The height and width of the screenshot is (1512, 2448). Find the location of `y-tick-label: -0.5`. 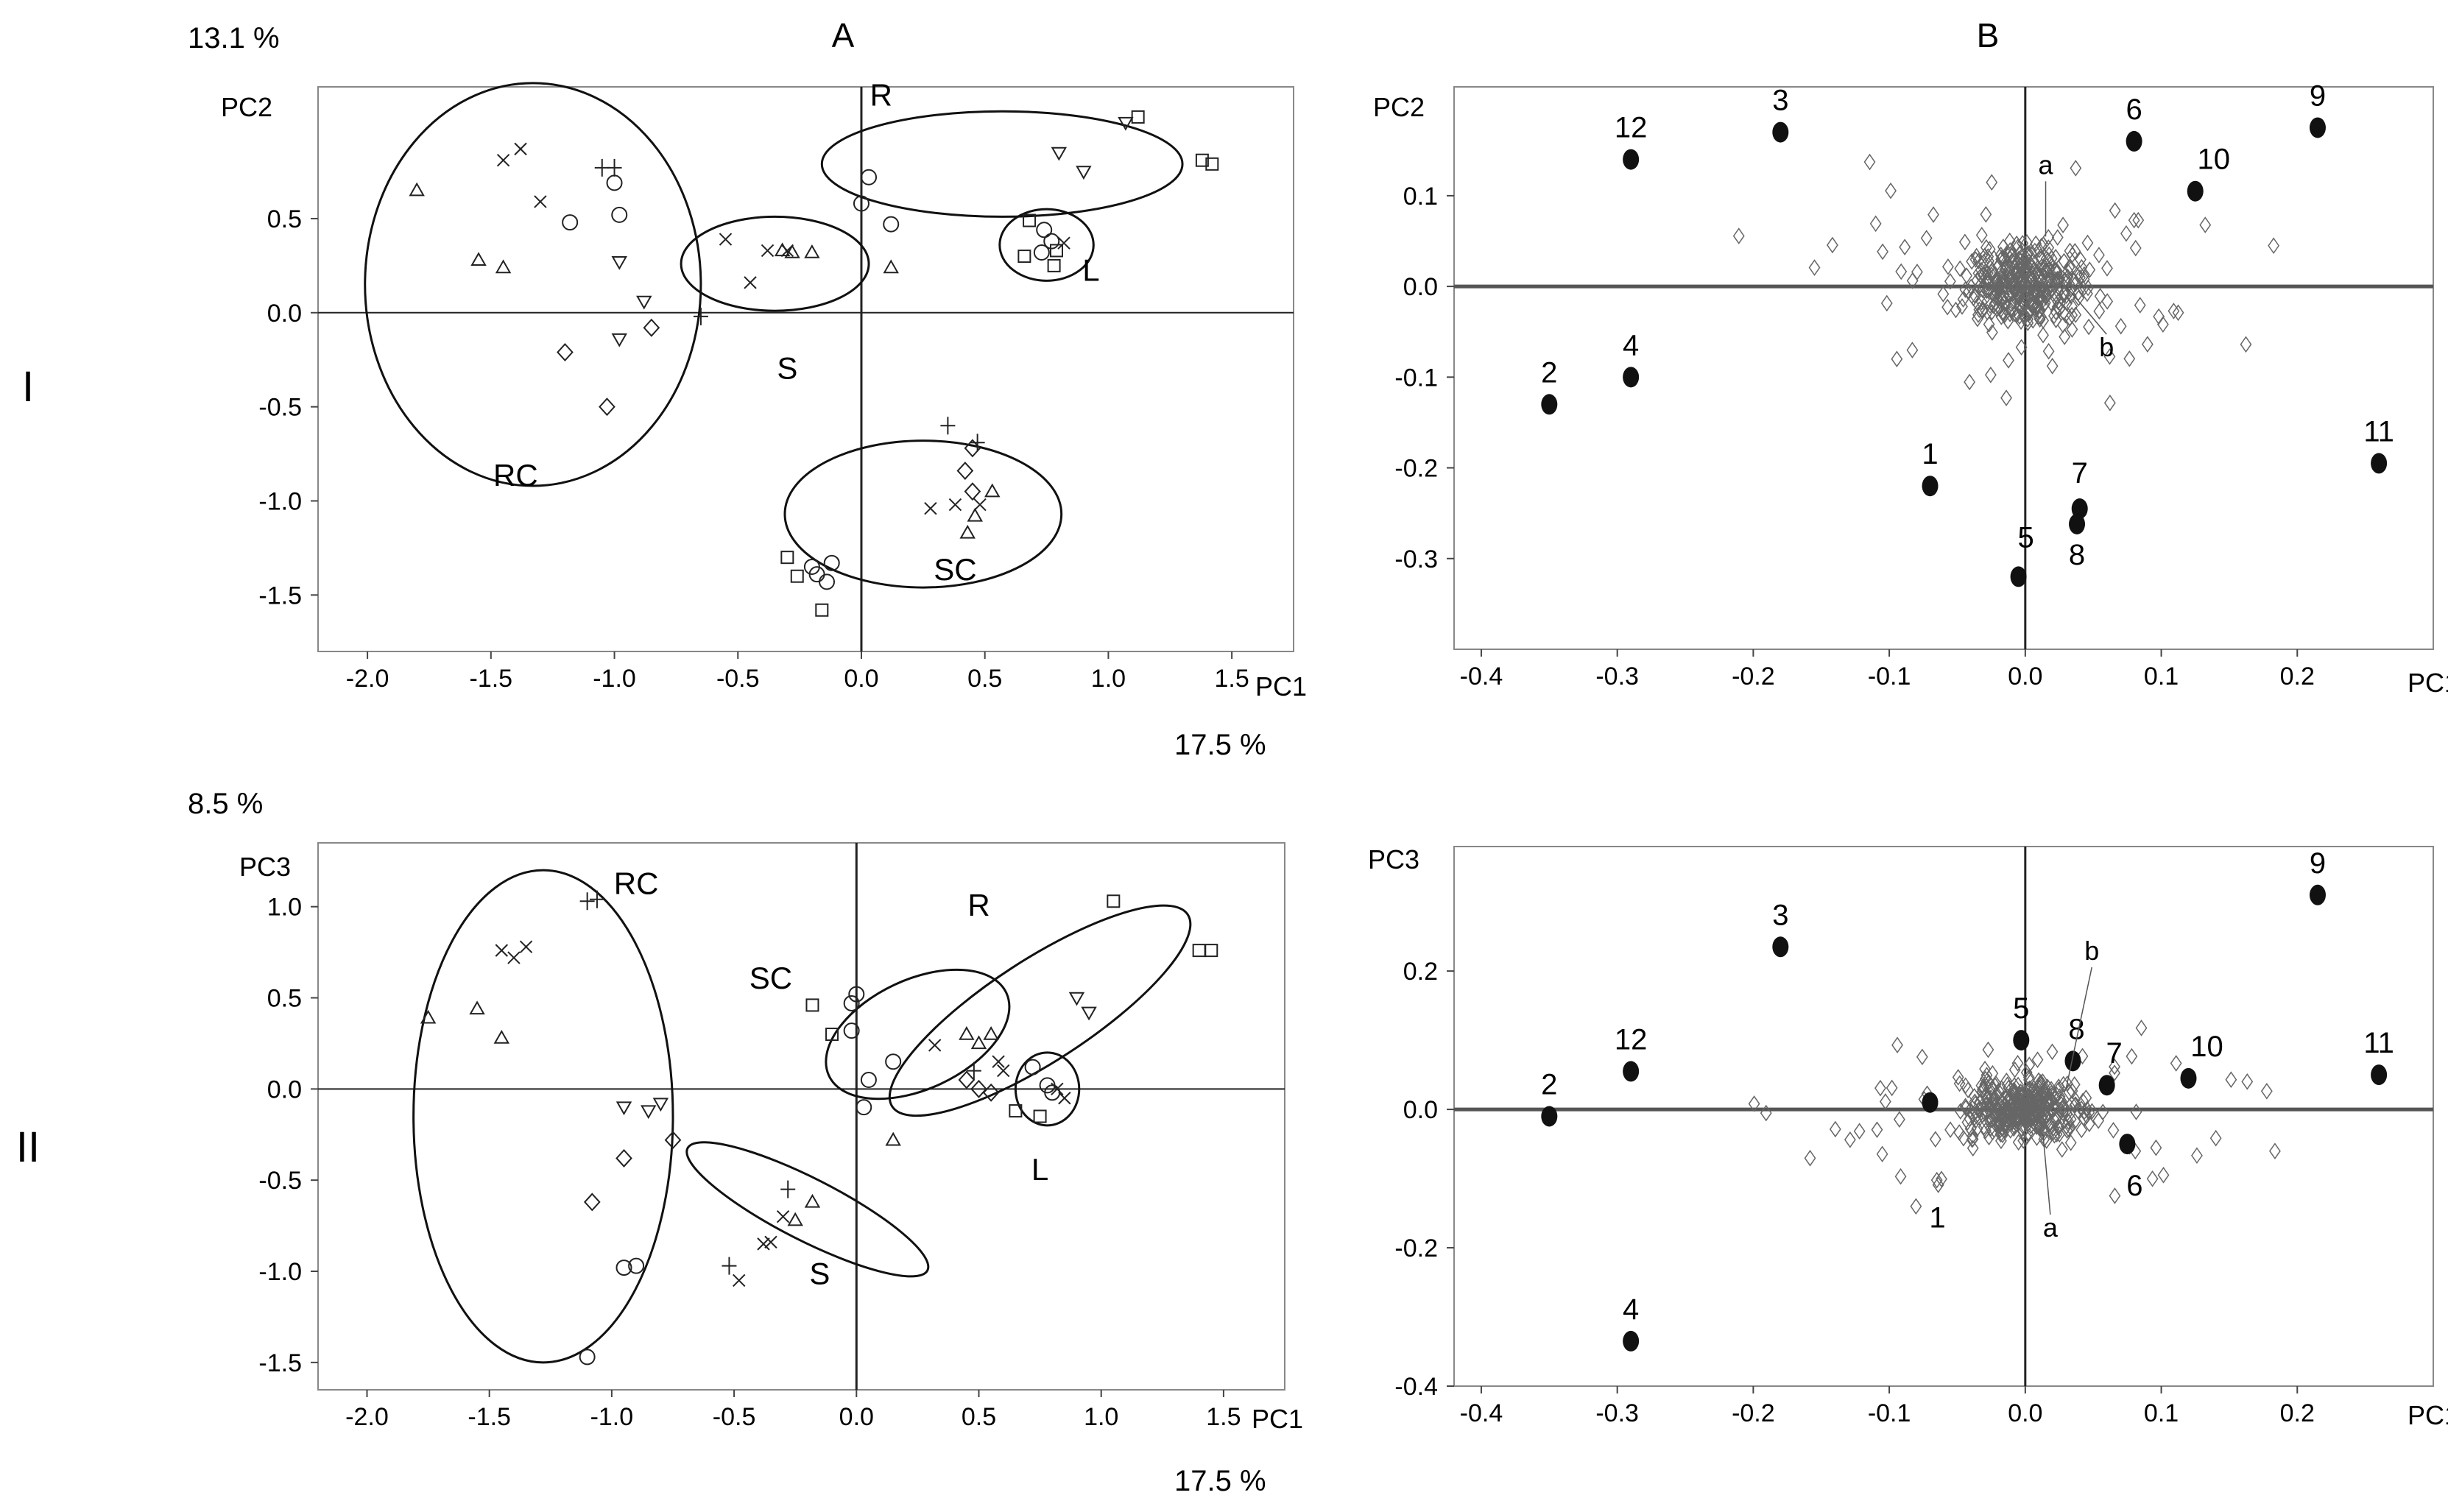

y-tick-label: -0.5 is located at coordinates (280, 408).